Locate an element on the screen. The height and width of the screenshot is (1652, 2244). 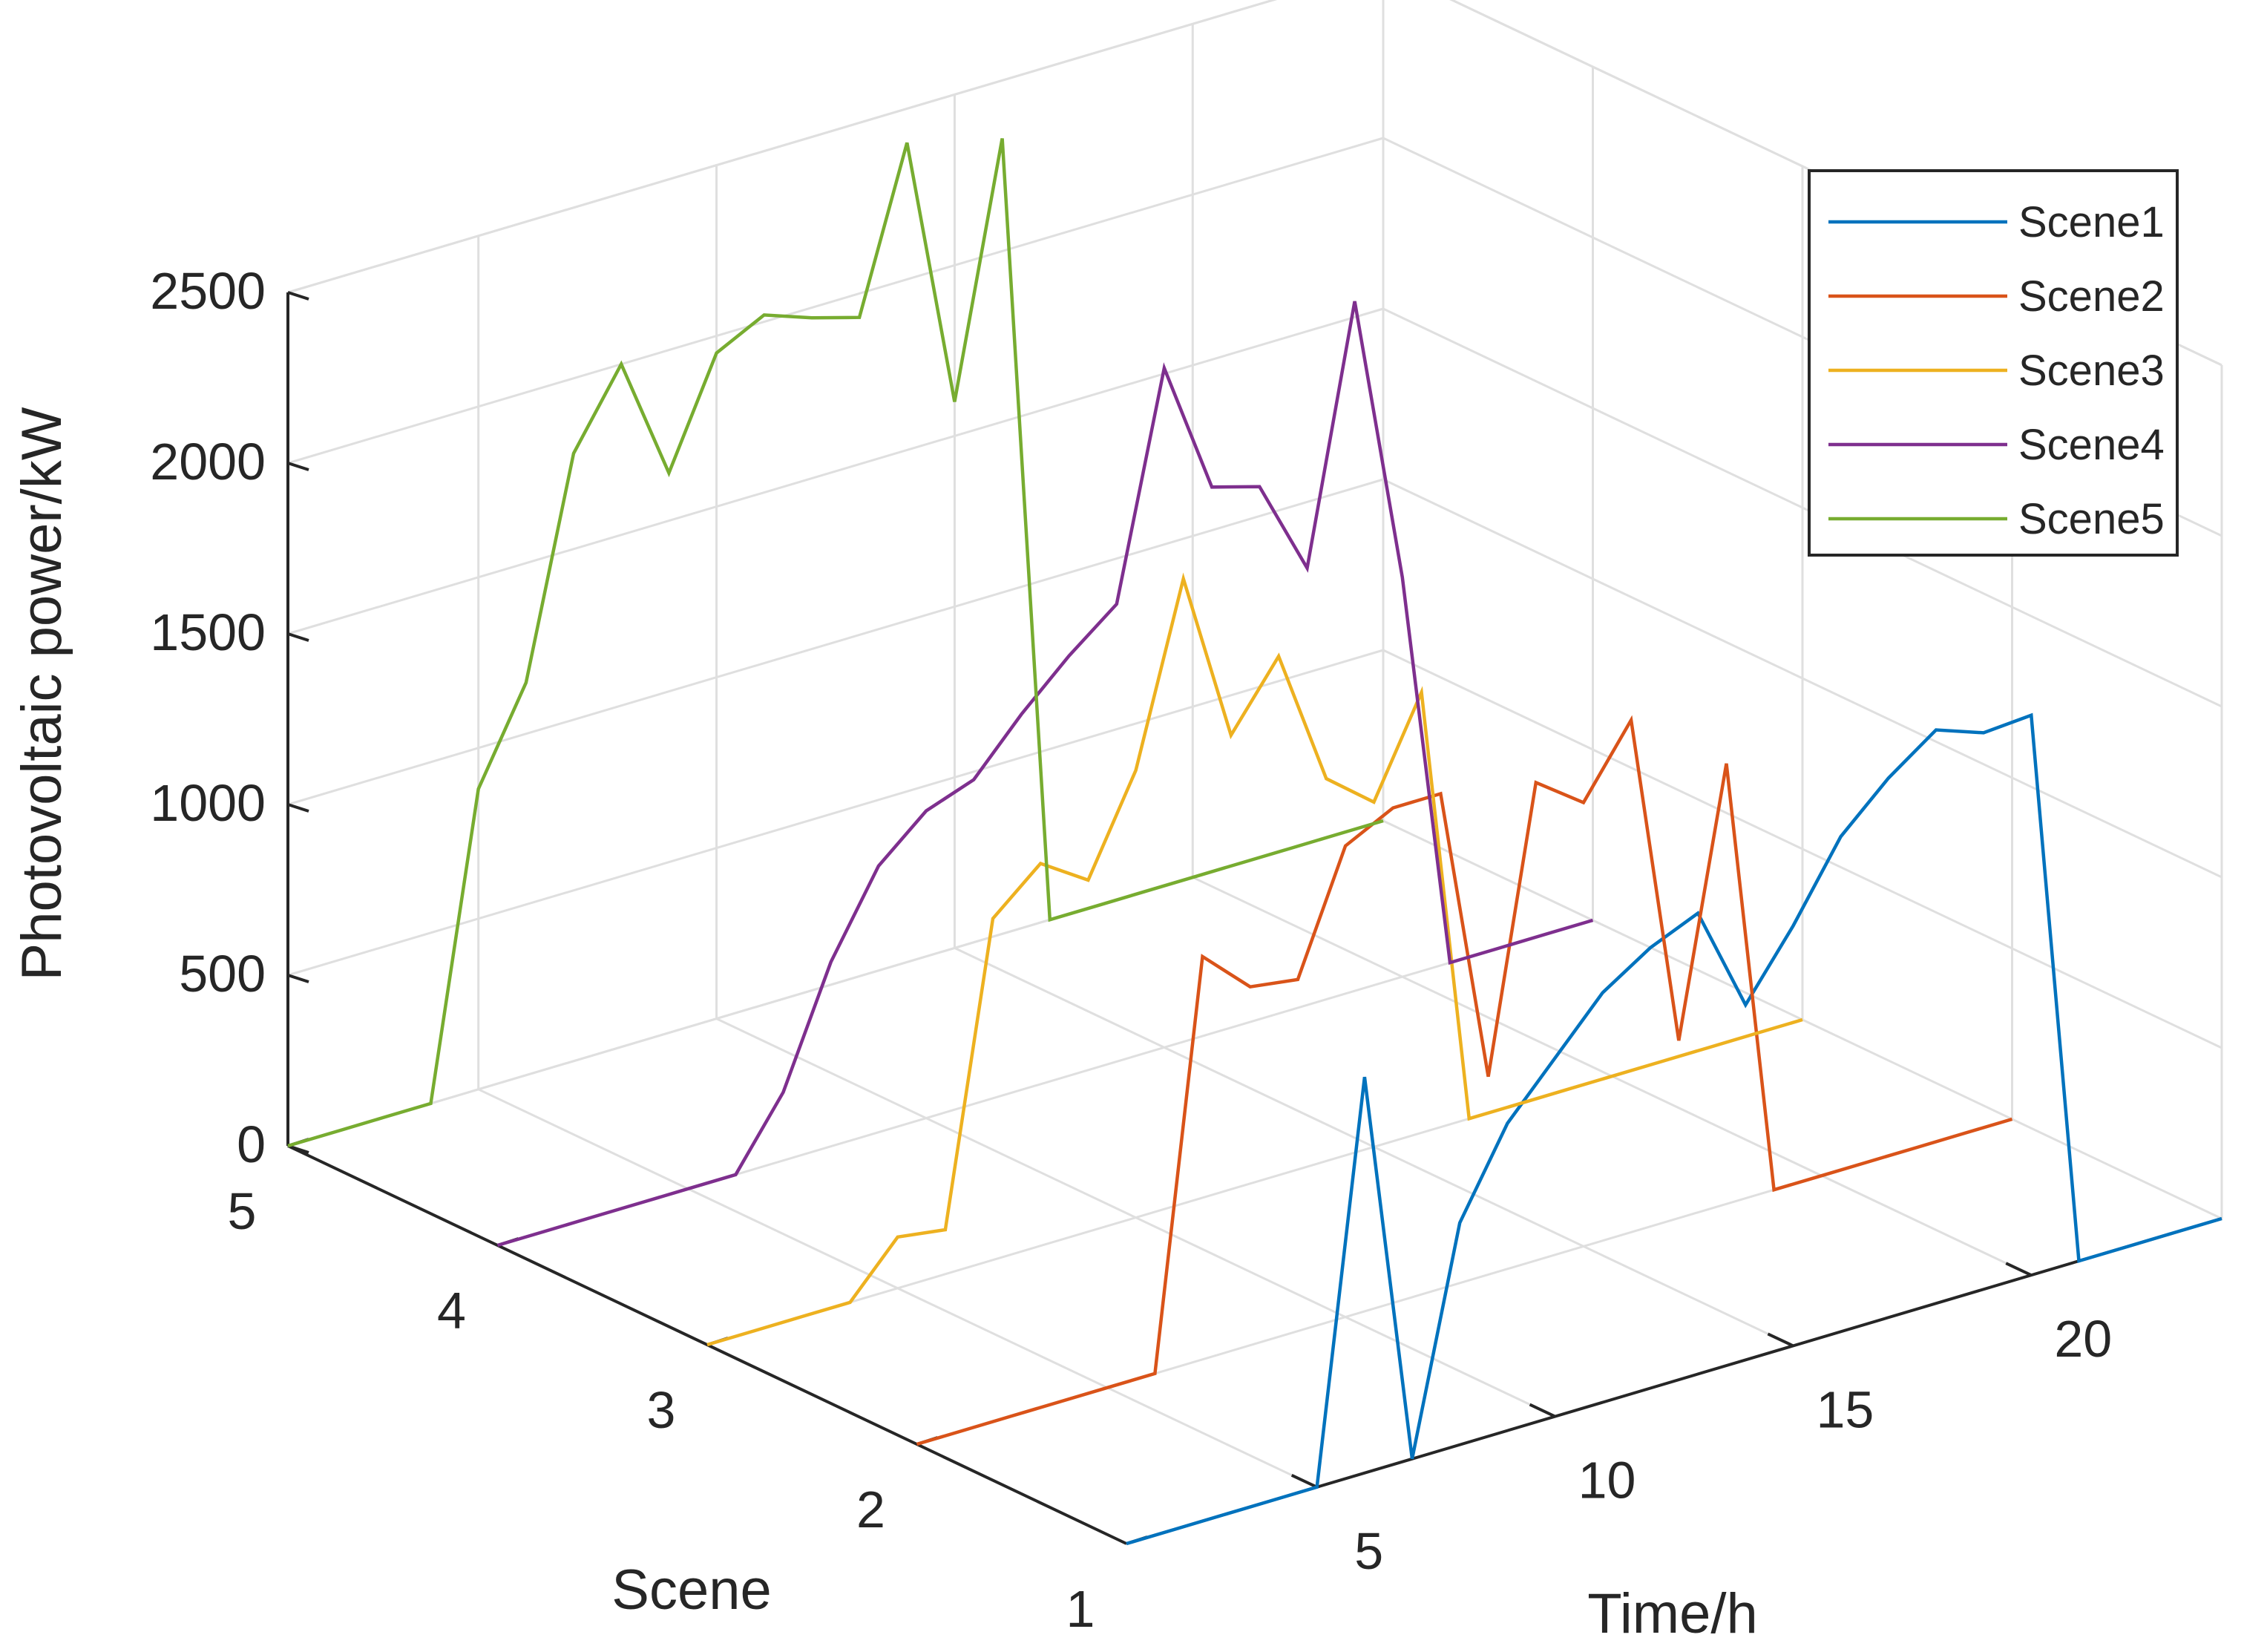
box-edge is located at coordinates (782, 147).